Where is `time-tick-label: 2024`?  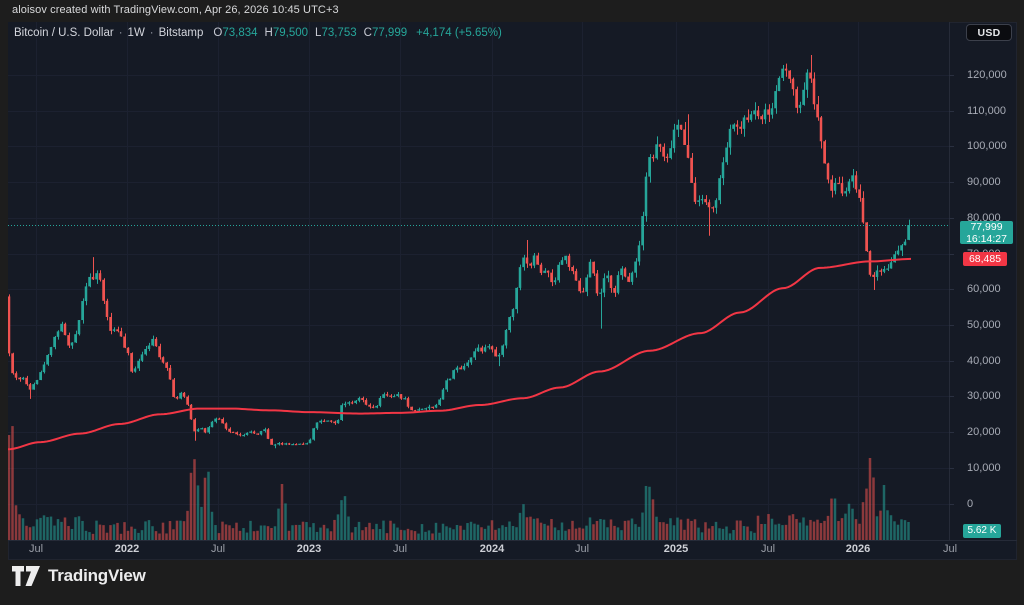
time-tick-label: 2024 is located at coordinates (492, 549).